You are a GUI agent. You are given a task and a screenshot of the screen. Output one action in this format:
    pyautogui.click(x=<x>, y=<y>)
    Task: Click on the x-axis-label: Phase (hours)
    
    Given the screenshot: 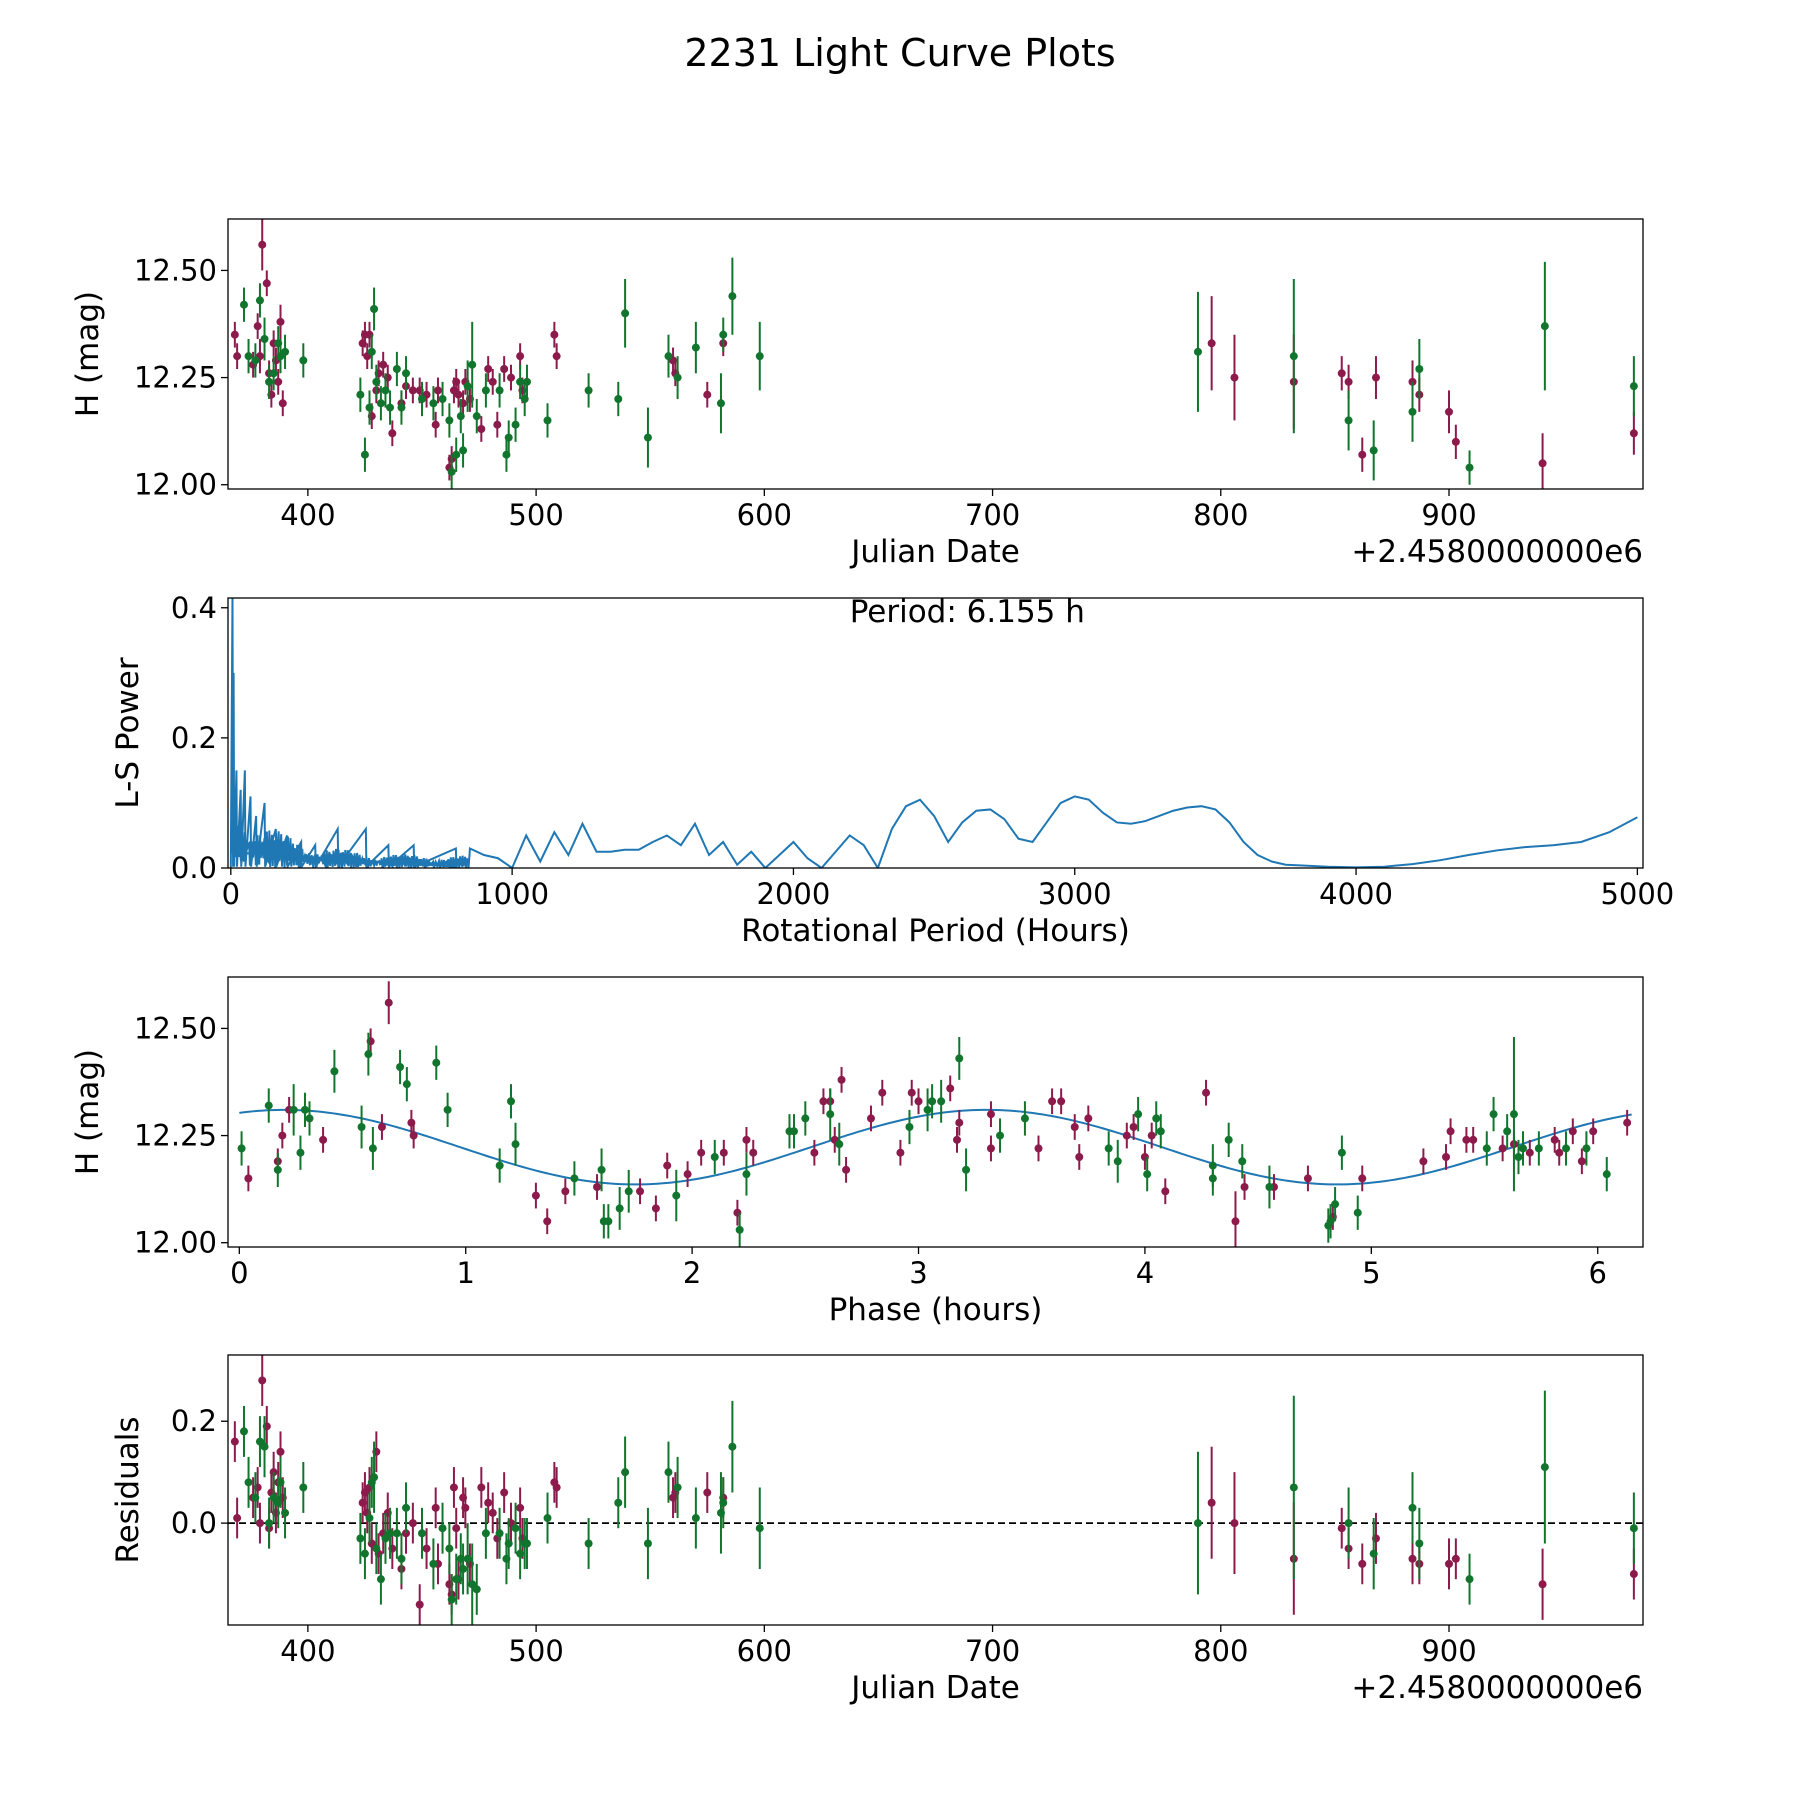 What is the action you would take?
    pyautogui.click(x=936, y=1310)
    